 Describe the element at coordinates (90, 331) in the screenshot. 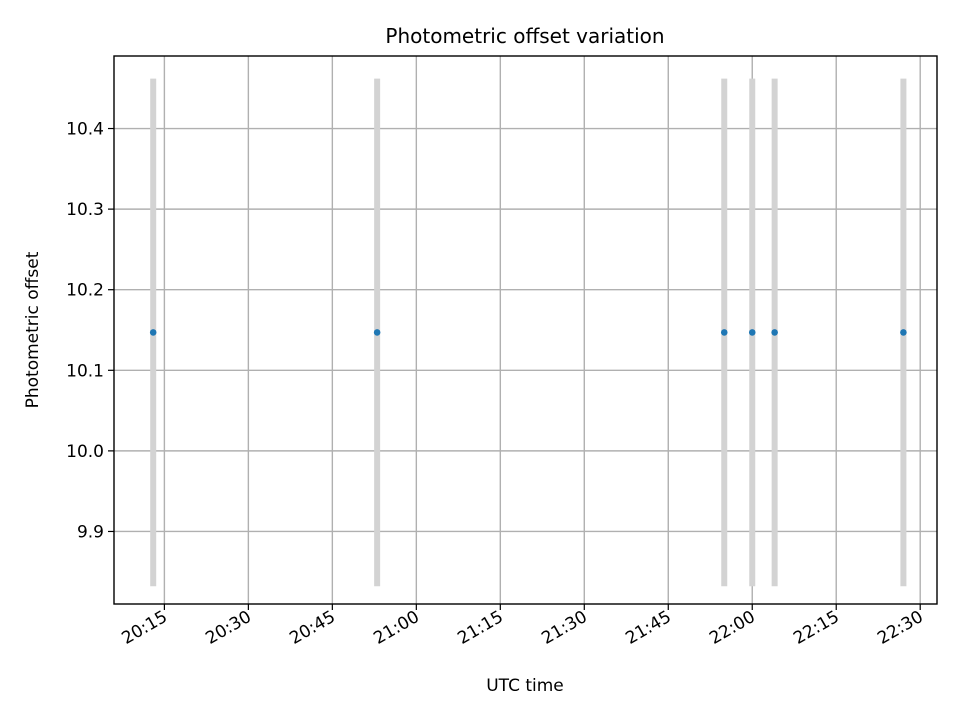

I see `y-axis: 9.9 10.0 10.1 10.2 10.3 10.4` at that location.